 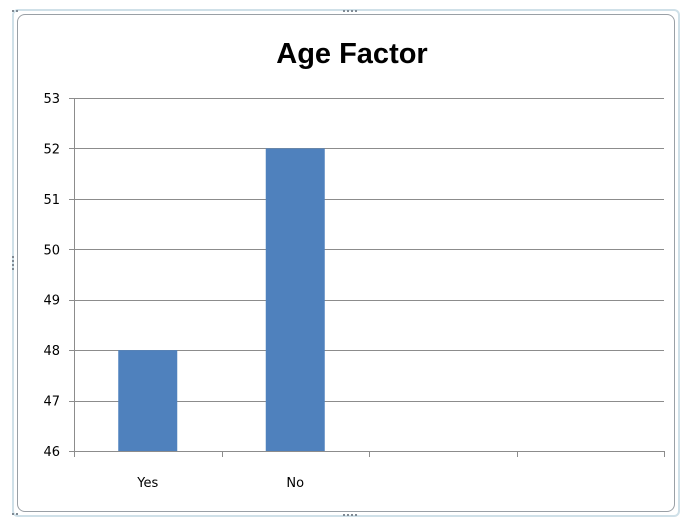 I want to click on y-tick-label: 48, so click(x=51, y=351).